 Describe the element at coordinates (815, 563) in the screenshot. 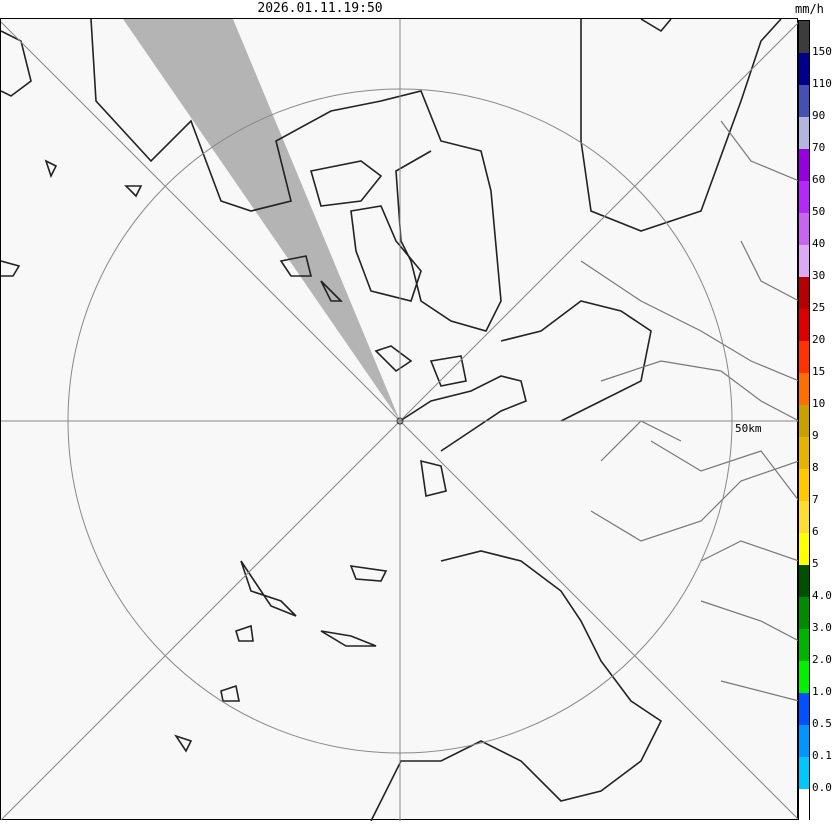

I see `legend-label: 5` at that location.